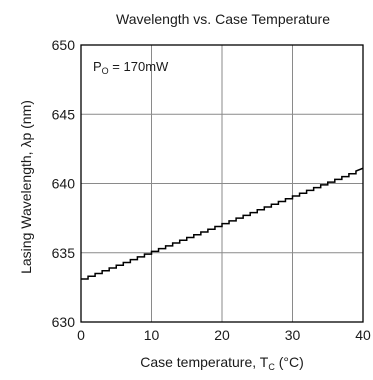 The image size is (373, 380). I want to click on x-axis-label-main: Case temperature, T, so click(204, 362).